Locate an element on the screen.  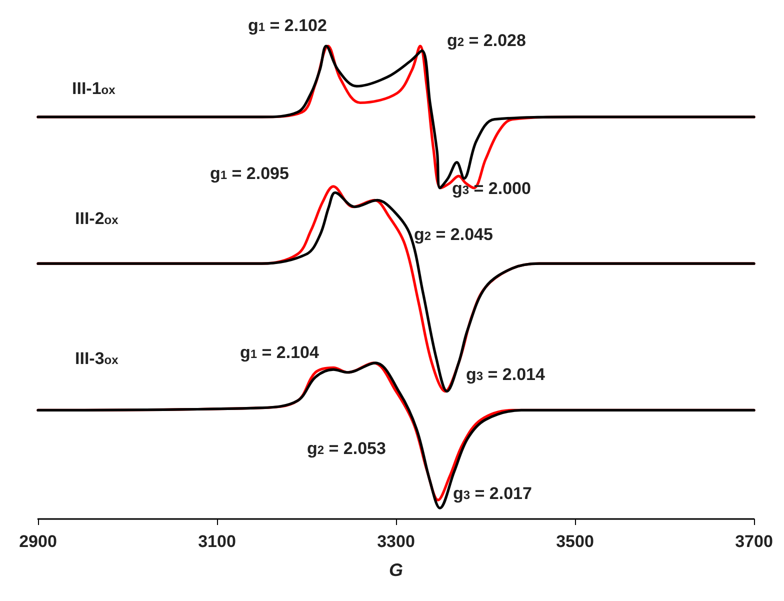
x-tick-label: 3500 is located at coordinates (575, 541).